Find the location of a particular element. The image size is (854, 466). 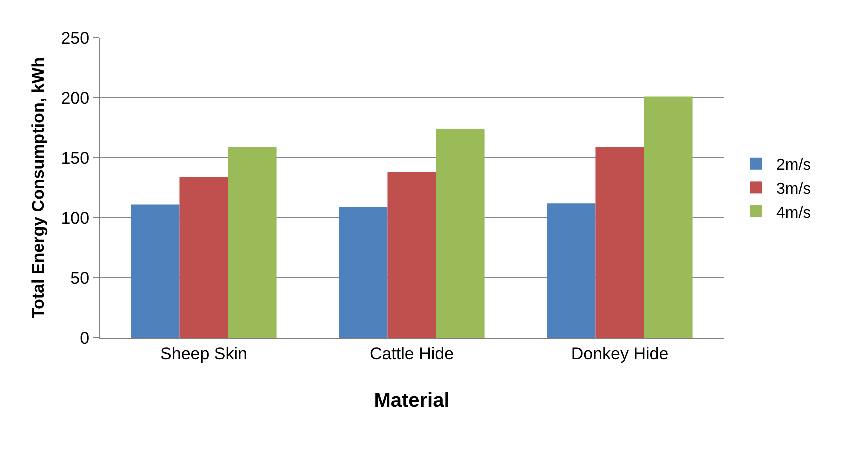

x-tick-label: Cattle Hide is located at coordinates (412, 354).